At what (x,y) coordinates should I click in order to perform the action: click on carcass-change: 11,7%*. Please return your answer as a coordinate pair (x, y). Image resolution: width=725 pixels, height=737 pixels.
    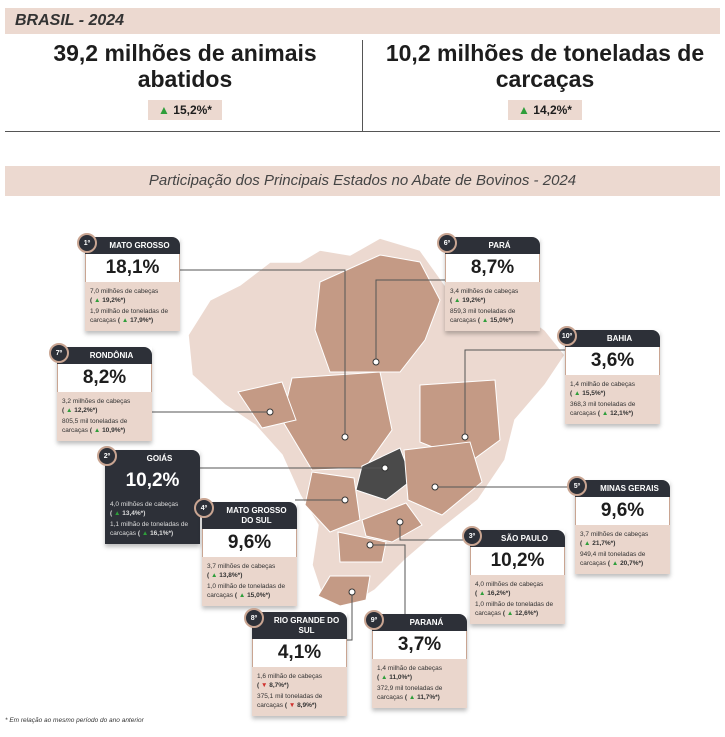
    Looking at the image, I should click on (427, 697).